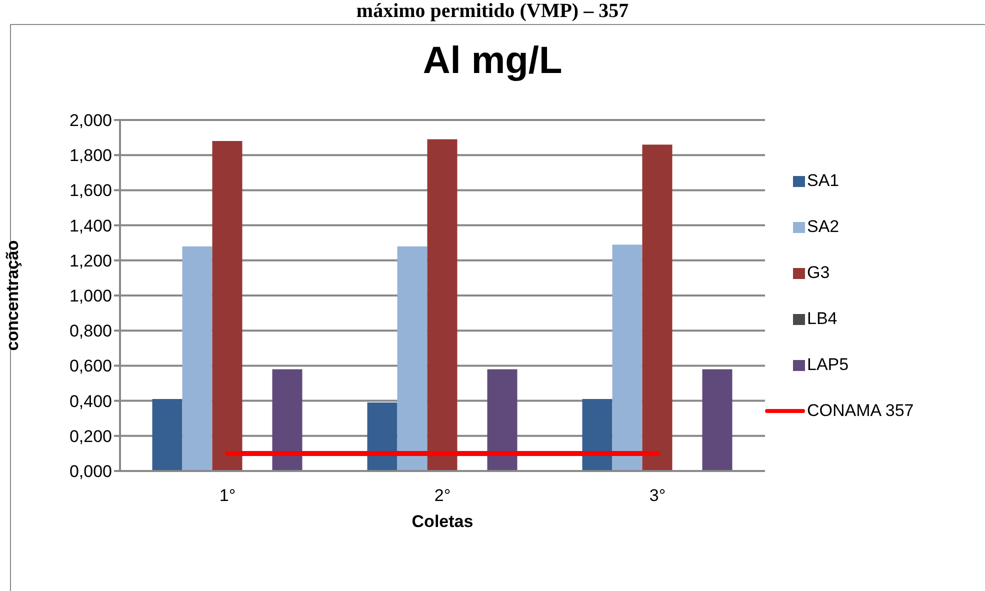 The height and width of the screenshot is (591, 985). Describe the element at coordinates (823, 226) in the screenshot. I see `legend-label: SA2` at that location.